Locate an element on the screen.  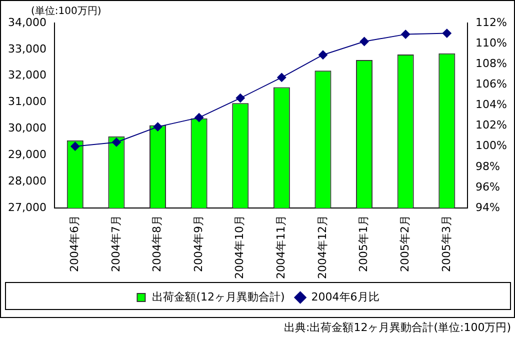
x-tick-label: 2005年2月 is located at coordinates (405, 243).